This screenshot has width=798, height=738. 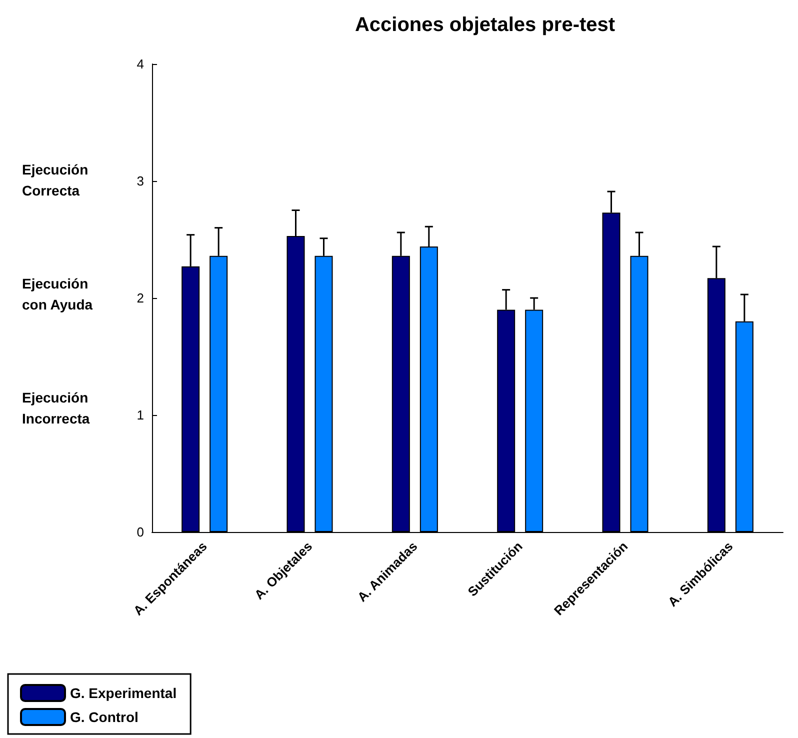 I want to click on chart-title: Acciones objetales pre-test, so click(x=485, y=25).